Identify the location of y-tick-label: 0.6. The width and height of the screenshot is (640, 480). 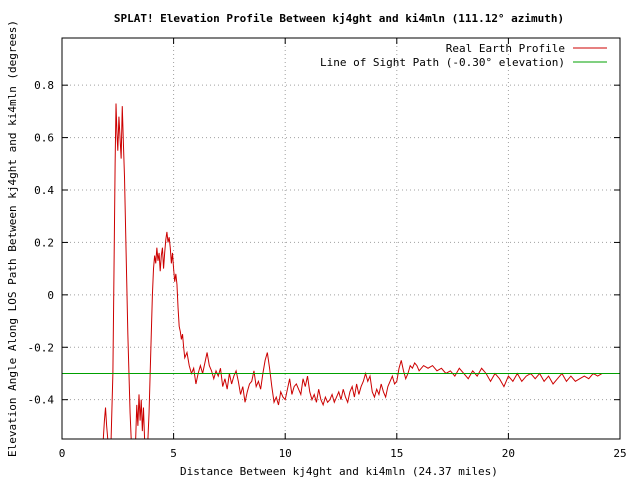
(44, 138).